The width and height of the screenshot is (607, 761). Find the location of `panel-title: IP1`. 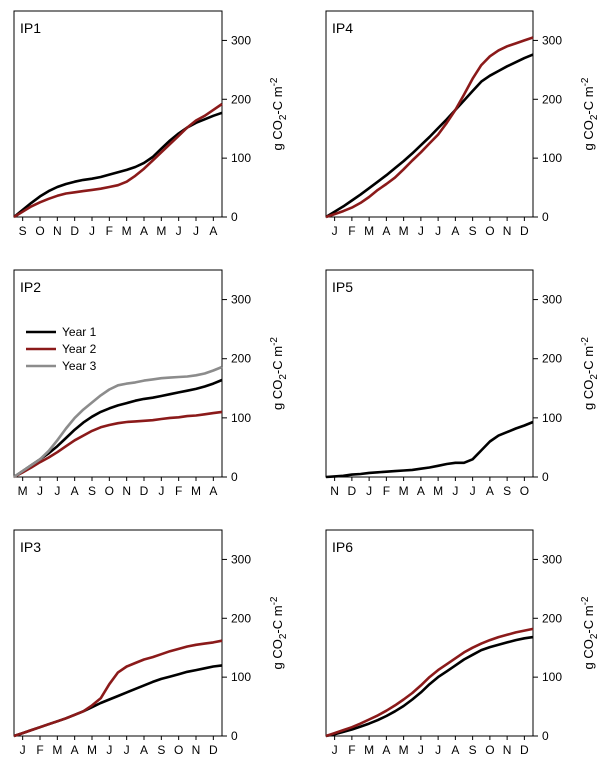

panel-title: IP1 is located at coordinates (30, 28).